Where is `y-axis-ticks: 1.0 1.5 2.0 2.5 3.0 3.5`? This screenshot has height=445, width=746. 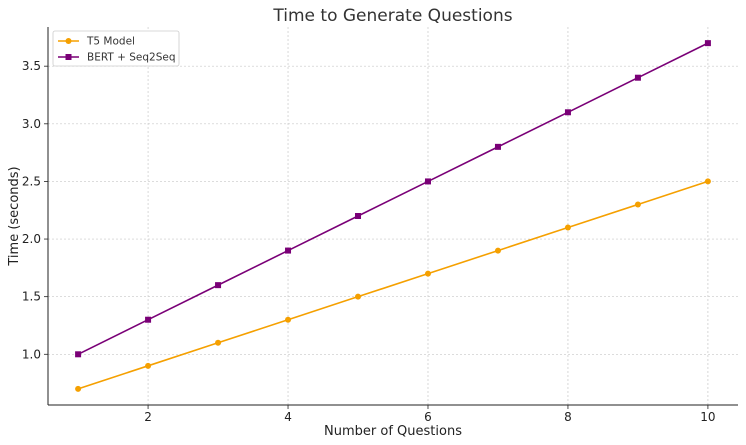 y-axis-ticks: 1.0 1.5 2.0 2.5 3.0 3.5 is located at coordinates (35, 210).